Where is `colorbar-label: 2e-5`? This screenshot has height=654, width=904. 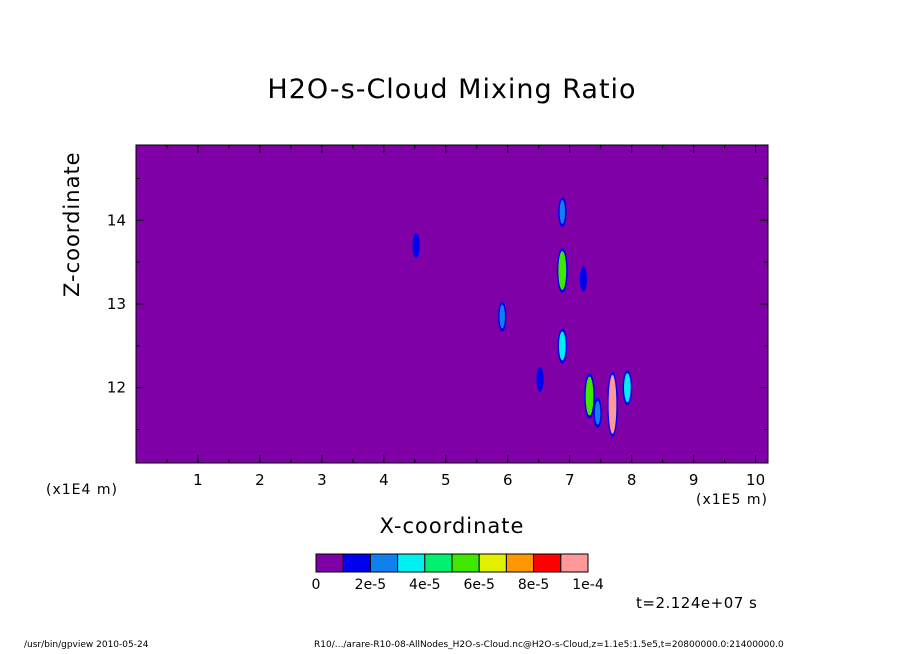 colorbar-label: 2e-5 is located at coordinates (370, 585).